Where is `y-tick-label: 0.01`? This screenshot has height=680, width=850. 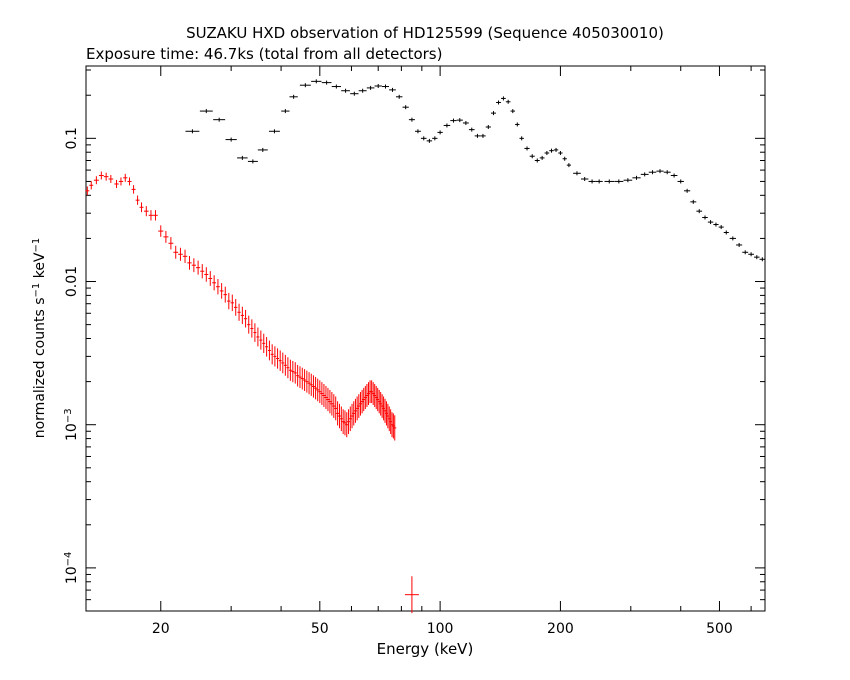 y-tick-label: 0.01 is located at coordinates (72, 281).